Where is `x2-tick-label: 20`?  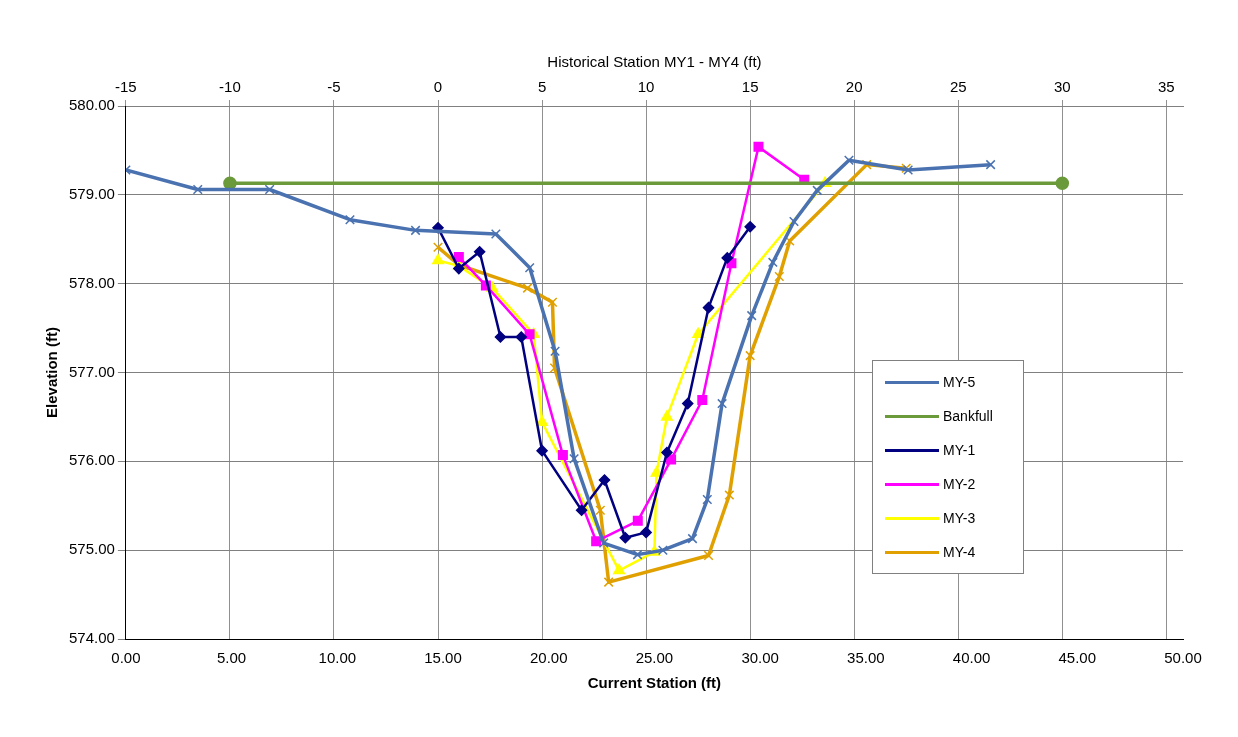 x2-tick-label: 20 is located at coordinates (854, 87).